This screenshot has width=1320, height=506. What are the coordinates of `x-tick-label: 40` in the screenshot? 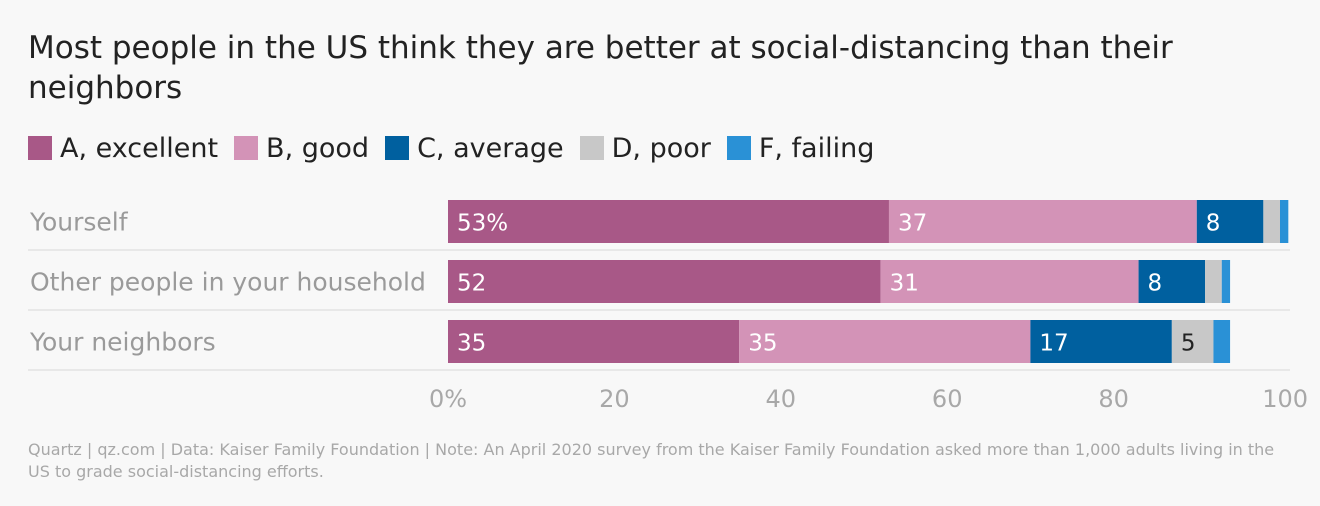 It's located at (781, 399).